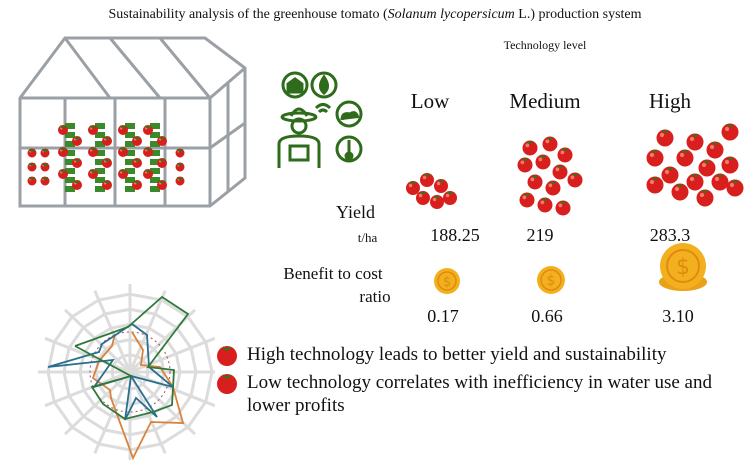  What do you see at coordinates (333, 273) in the screenshot?
I see `benefit-cost-label: Benefit to cost` at bounding box center [333, 273].